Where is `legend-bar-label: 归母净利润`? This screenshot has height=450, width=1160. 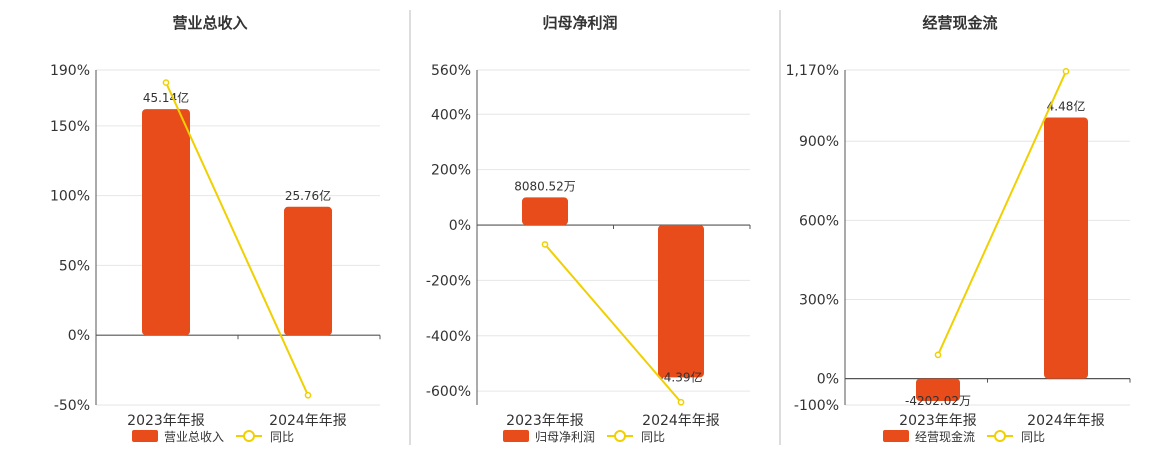 legend-bar-label: 归母净利润 is located at coordinates (565, 437).